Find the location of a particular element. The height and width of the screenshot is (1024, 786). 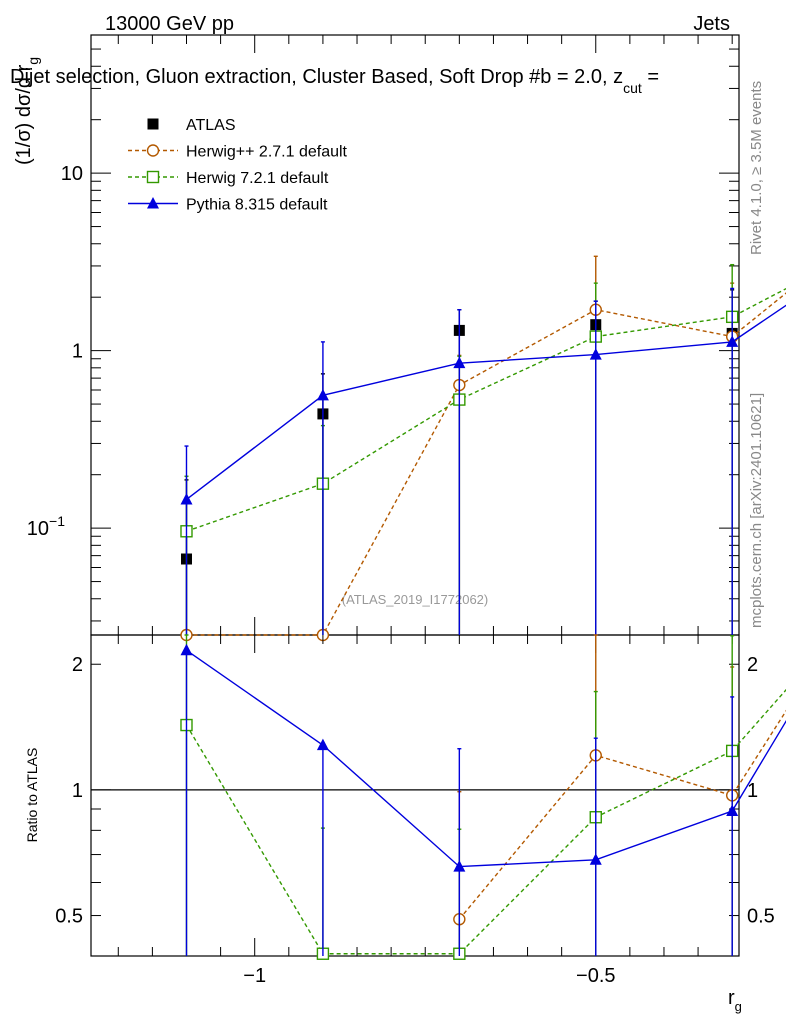

legend-label-pythia-8-315-default: Pythia 8.315 default is located at coordinates (257, 205).